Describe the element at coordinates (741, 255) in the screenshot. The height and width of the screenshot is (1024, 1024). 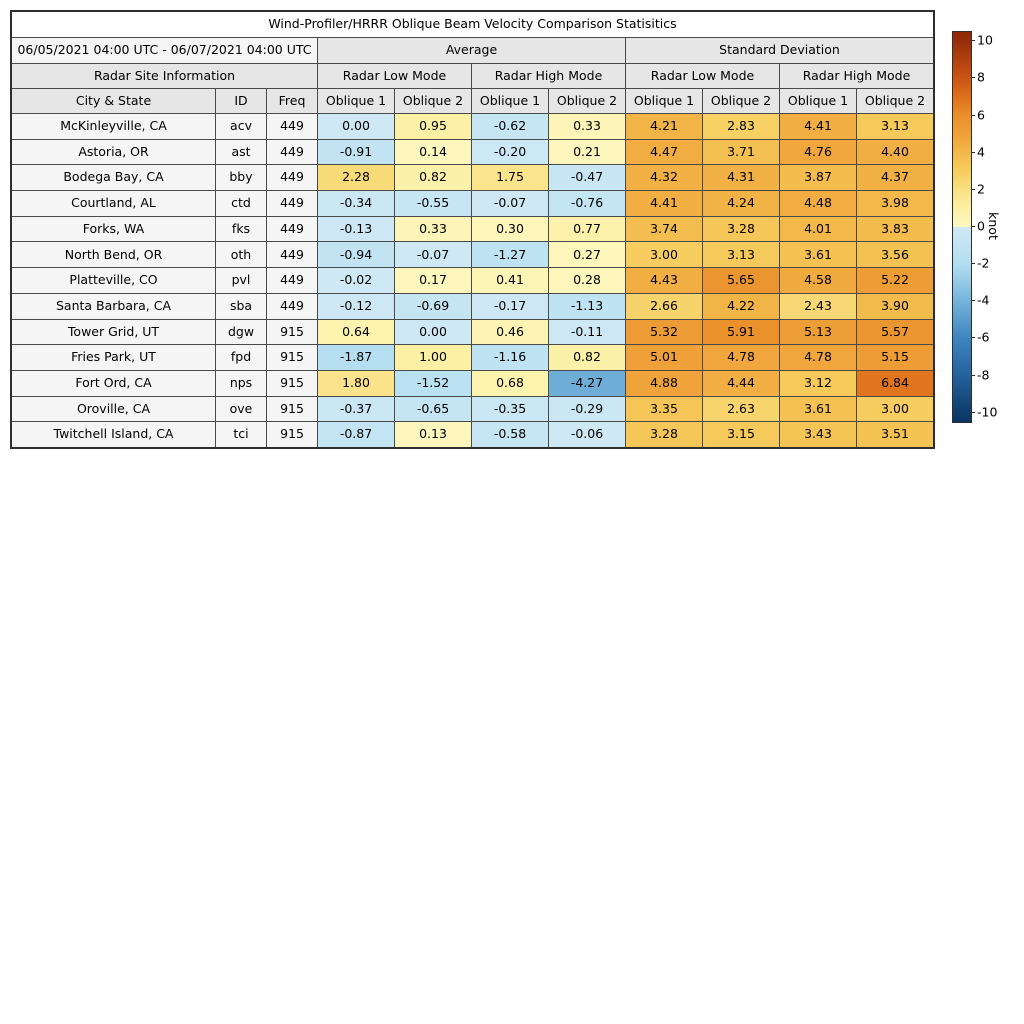
I see `value-cell: 3.13` at that location.